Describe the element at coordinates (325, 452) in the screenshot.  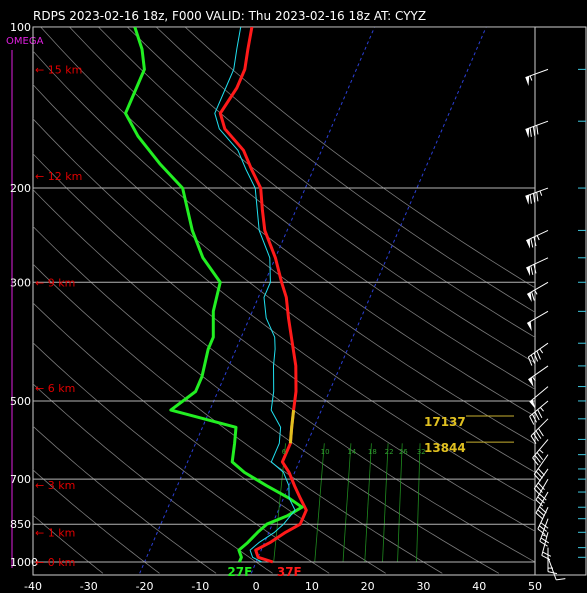
I see `mixing-ratio-label: 10` at that location.